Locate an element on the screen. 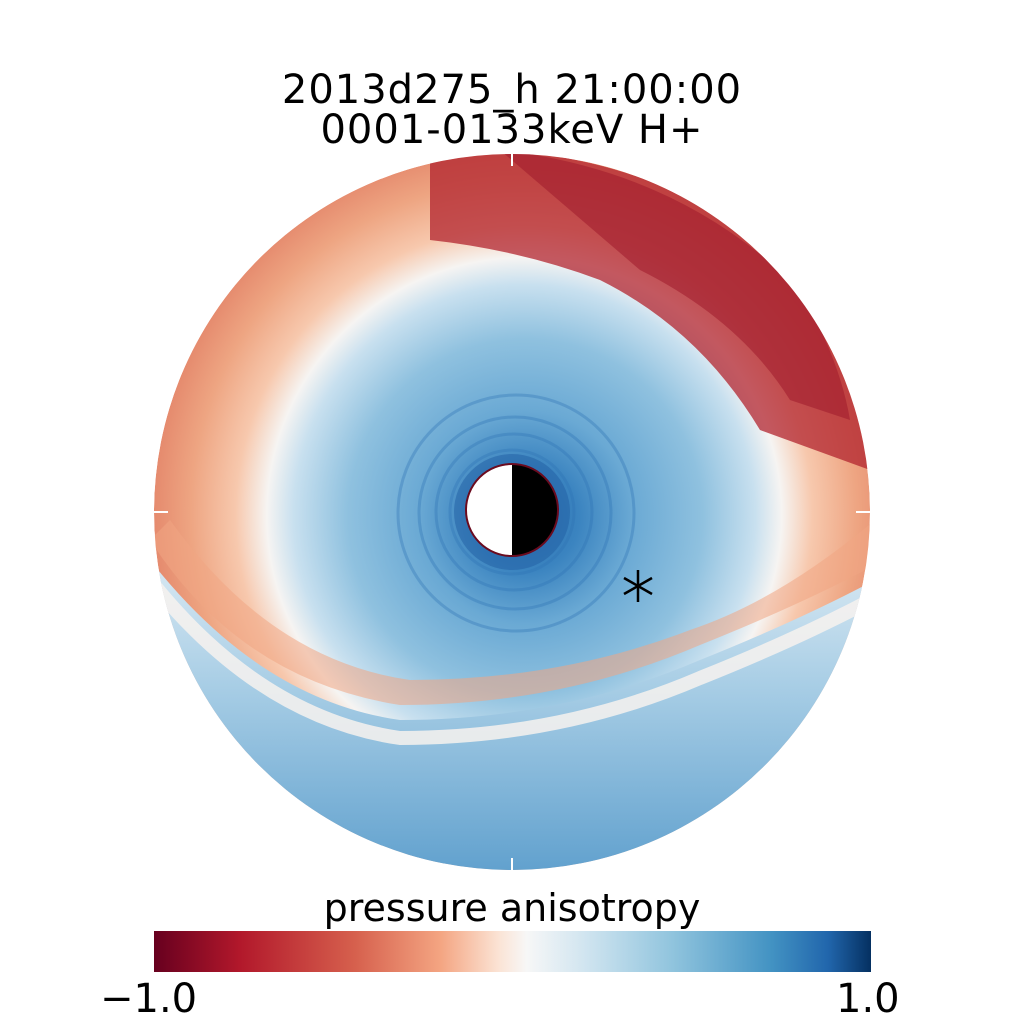  asterisk-marker-icon is located at coordinates (638, 586).